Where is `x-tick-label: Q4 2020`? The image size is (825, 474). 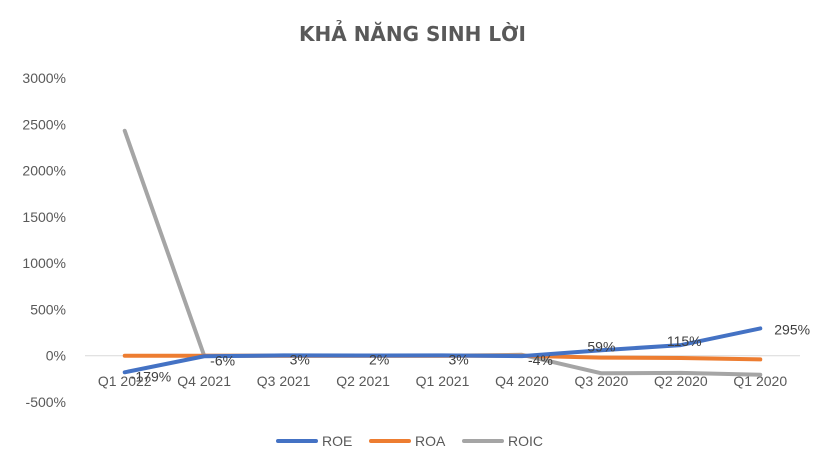 x-tick-label: Q4 2020 is located at coordinates (522, 381).